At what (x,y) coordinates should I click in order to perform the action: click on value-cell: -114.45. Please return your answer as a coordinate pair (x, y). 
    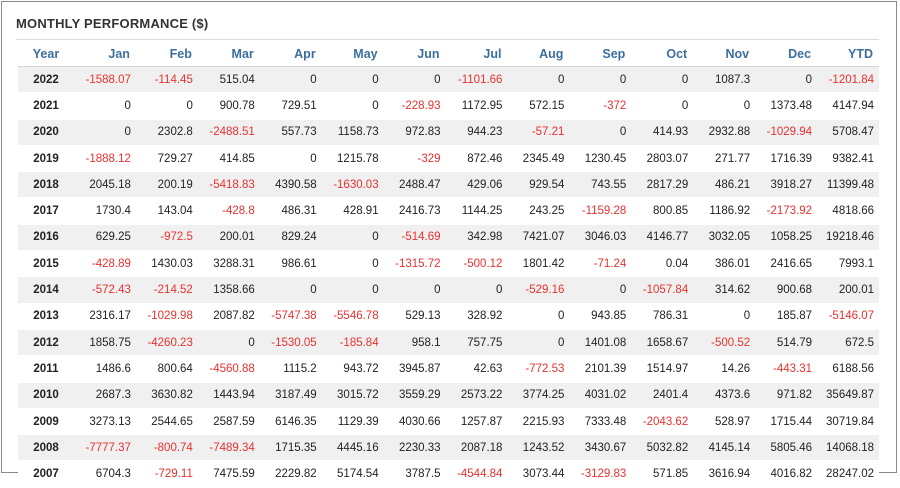
    Looking at the image, I should click on (166, 80).